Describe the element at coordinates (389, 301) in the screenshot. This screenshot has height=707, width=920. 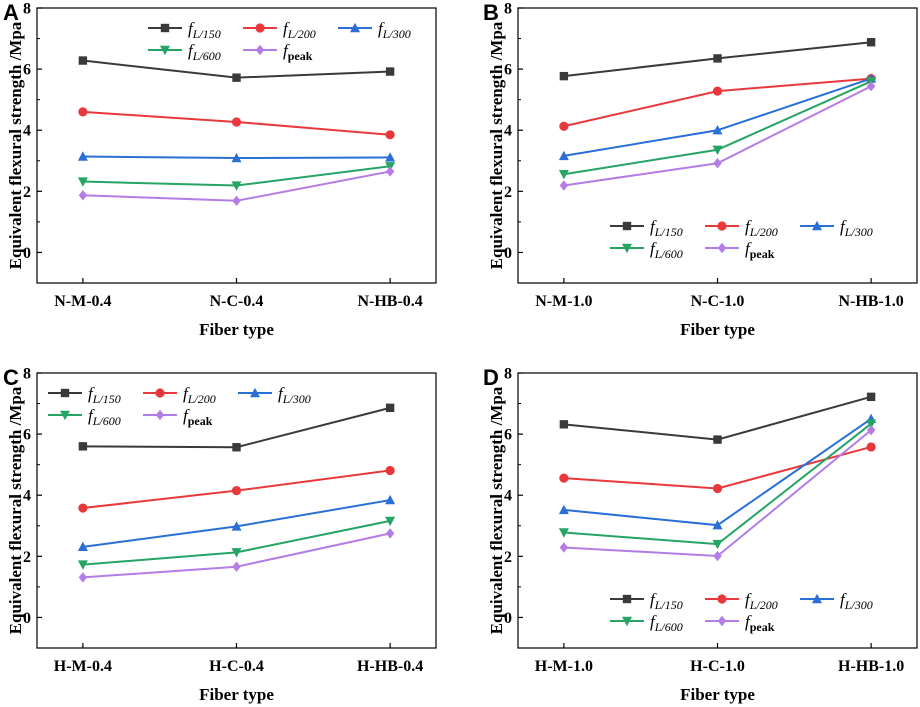
I see `x-tick-label: N-HB-0.4` at that location.